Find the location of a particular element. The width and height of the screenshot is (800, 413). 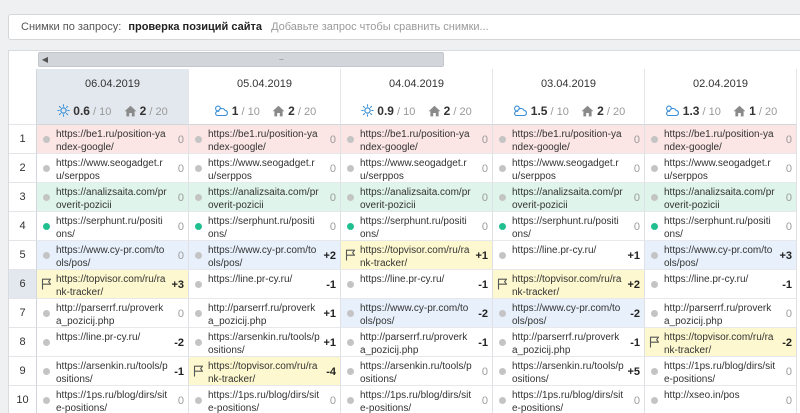

position-cell: http://xseo.in/pos 0 is located at coordinates (721, 399).